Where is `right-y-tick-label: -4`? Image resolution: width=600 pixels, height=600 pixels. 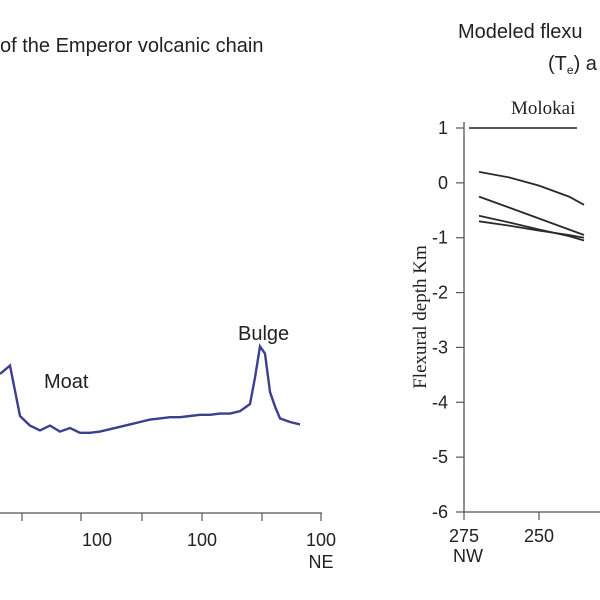
right-y-tick-label: -4 is located at coordinates (440, 402).